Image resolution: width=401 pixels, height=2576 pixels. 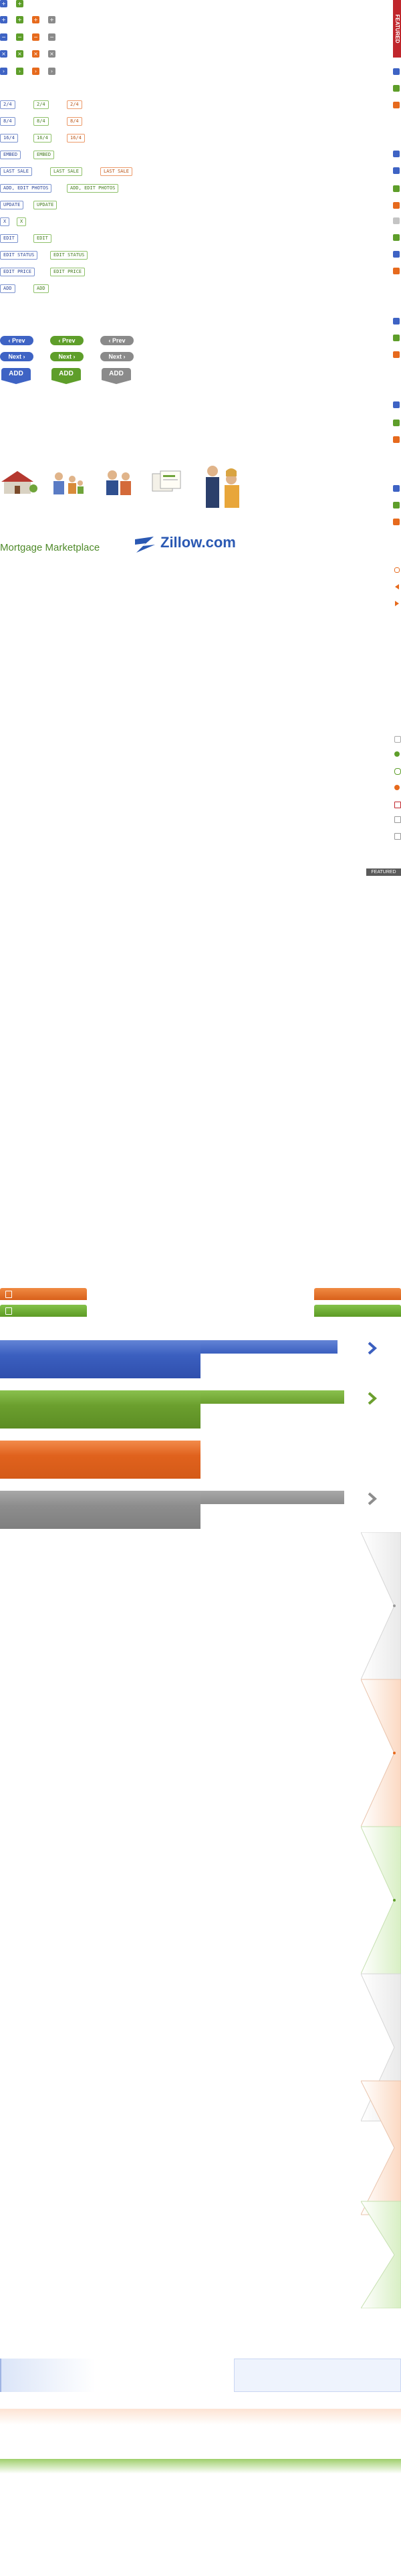 What do you see at coordinates (3, 54) in the screenshot?
I see `blue-square-icon: ×` at bounding box center [3, 54].